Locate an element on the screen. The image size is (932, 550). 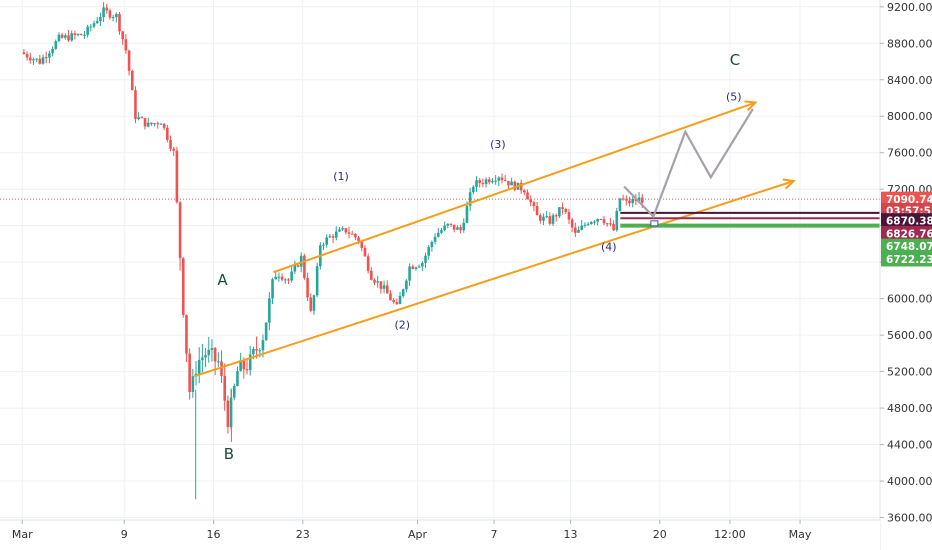
level-handle is located at coordinates (654, 223).